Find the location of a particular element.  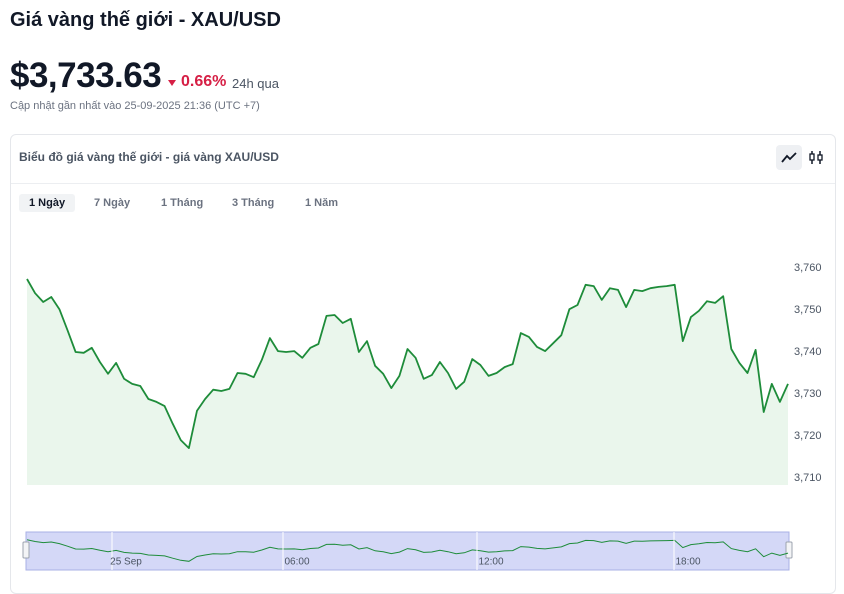

tab: 1 Năm is located at coordinates (322, 203).